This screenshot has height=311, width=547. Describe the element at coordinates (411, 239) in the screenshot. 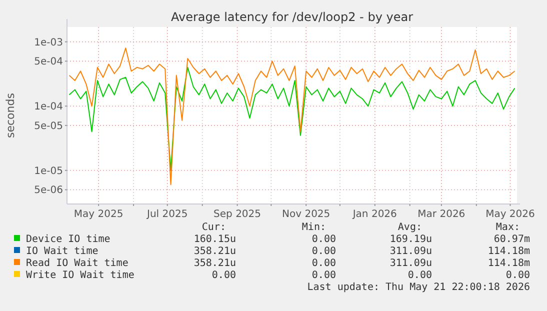

I see `text: 169.19u` at that location.